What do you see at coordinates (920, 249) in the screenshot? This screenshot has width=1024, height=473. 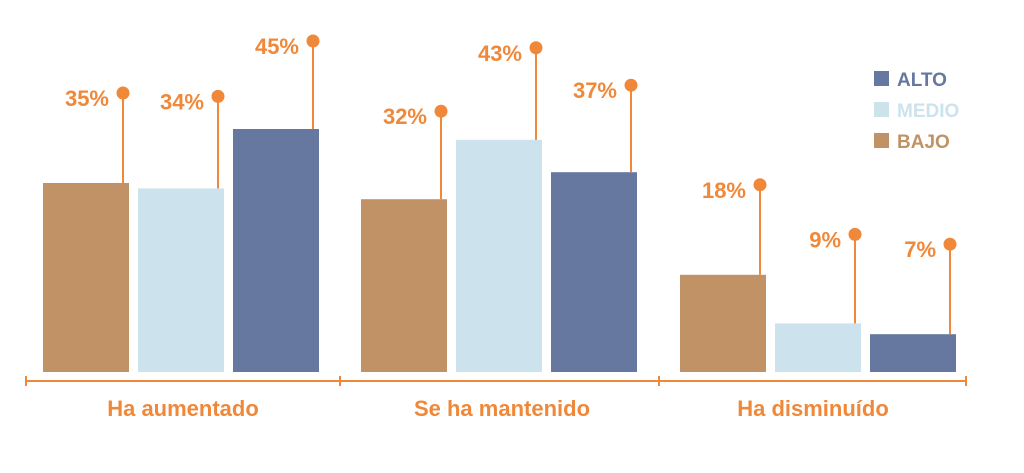 I see `data-label-alto-ha-disminu-do: 7%` at bounding box center [920, 249].